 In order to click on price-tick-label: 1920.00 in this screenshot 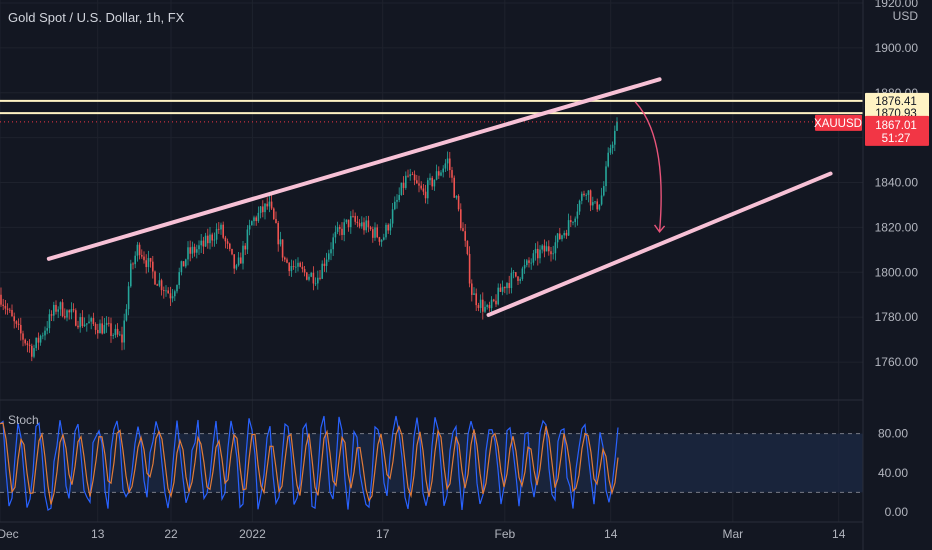, I will do `click(897, 5)`.